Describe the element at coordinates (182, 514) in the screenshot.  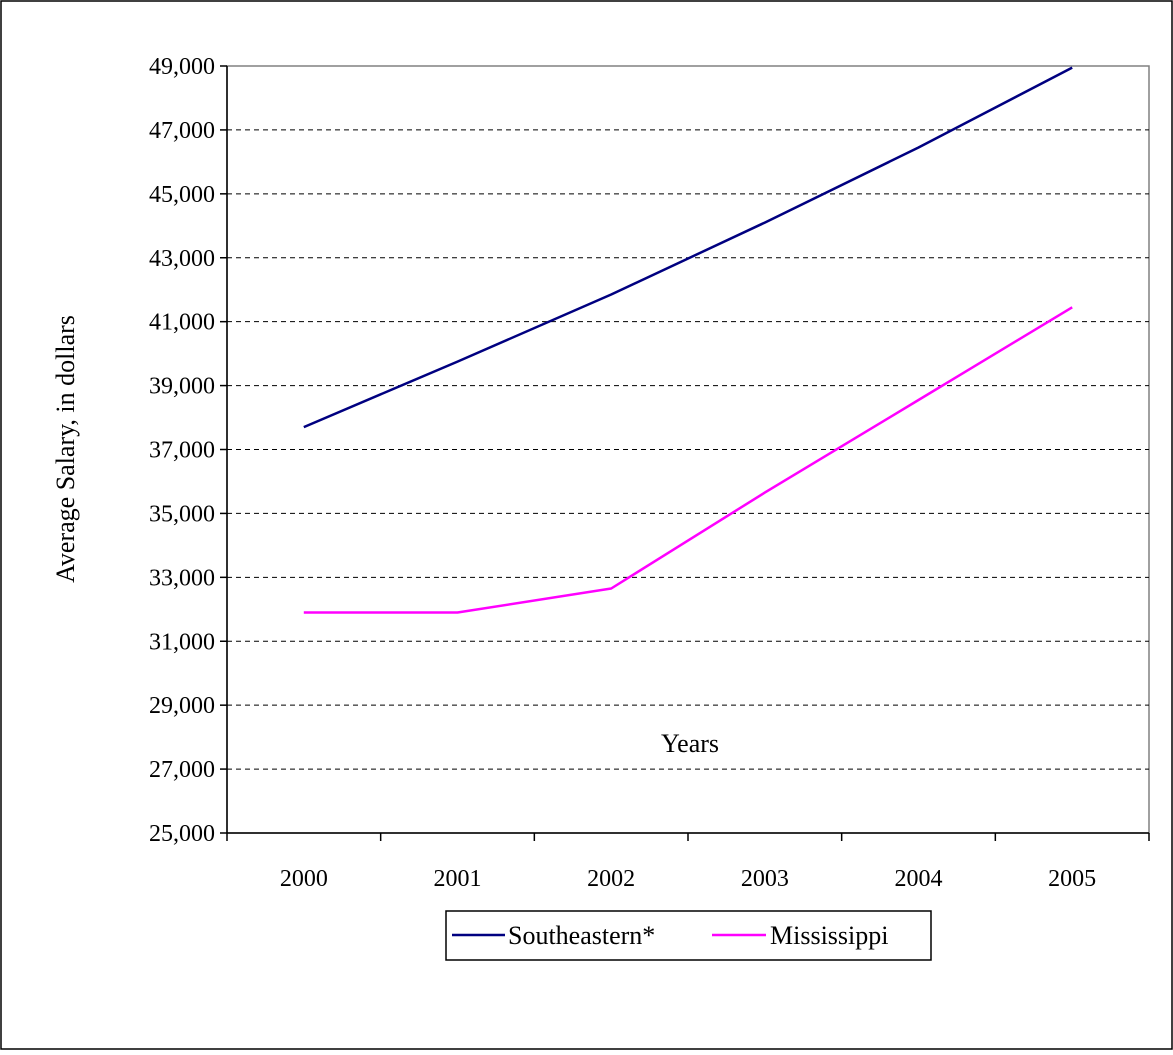
I see `y-tick-label: 35,000` at that location.